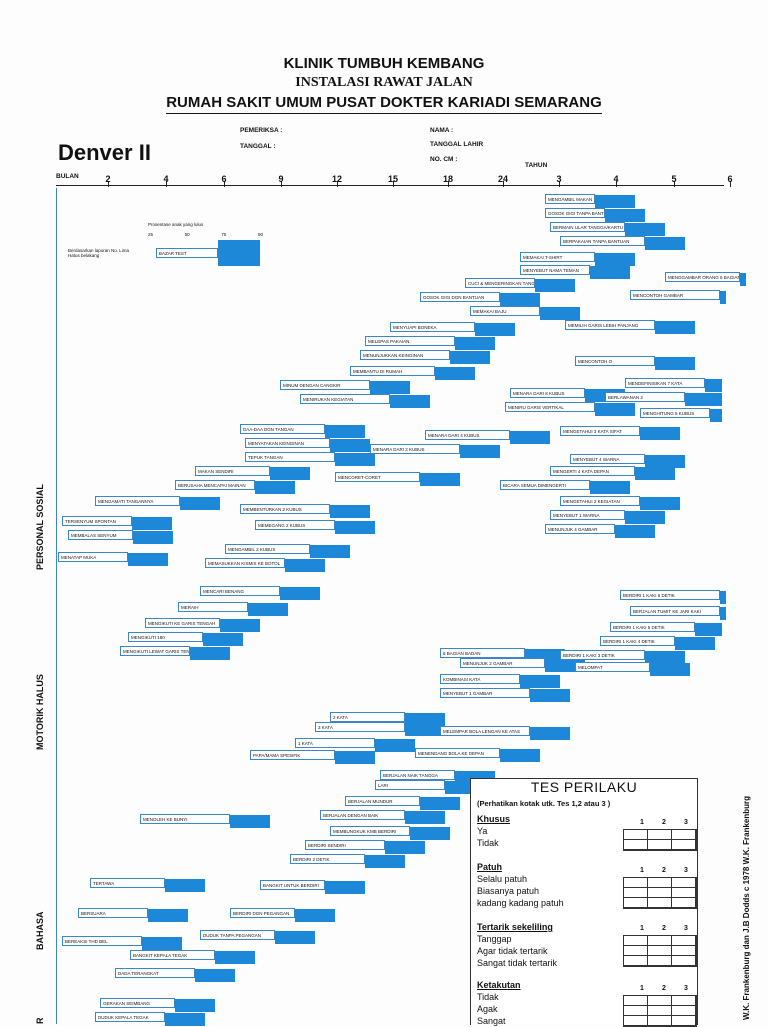  Describe the element at coordinates (600, 501) in the screenshot. I see `milestone-label: MENGETAHUI 2 KEGIATAN` at that location.